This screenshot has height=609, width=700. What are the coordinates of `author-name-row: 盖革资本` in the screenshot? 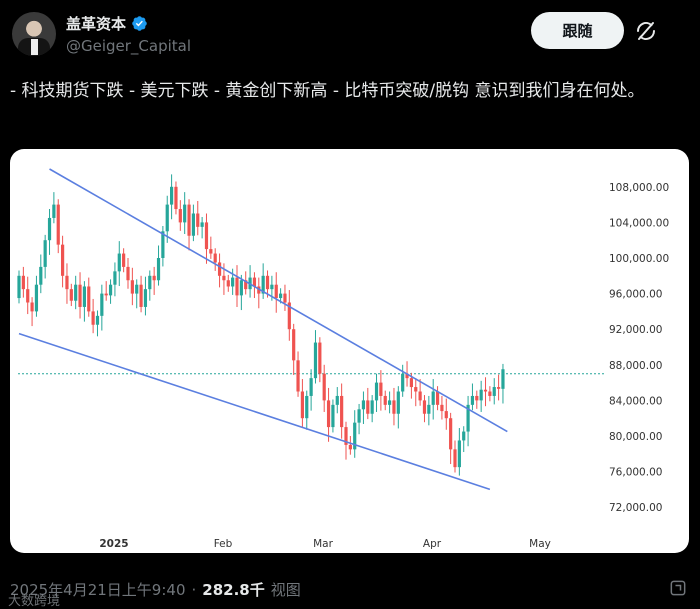 It's located at (107, 23).